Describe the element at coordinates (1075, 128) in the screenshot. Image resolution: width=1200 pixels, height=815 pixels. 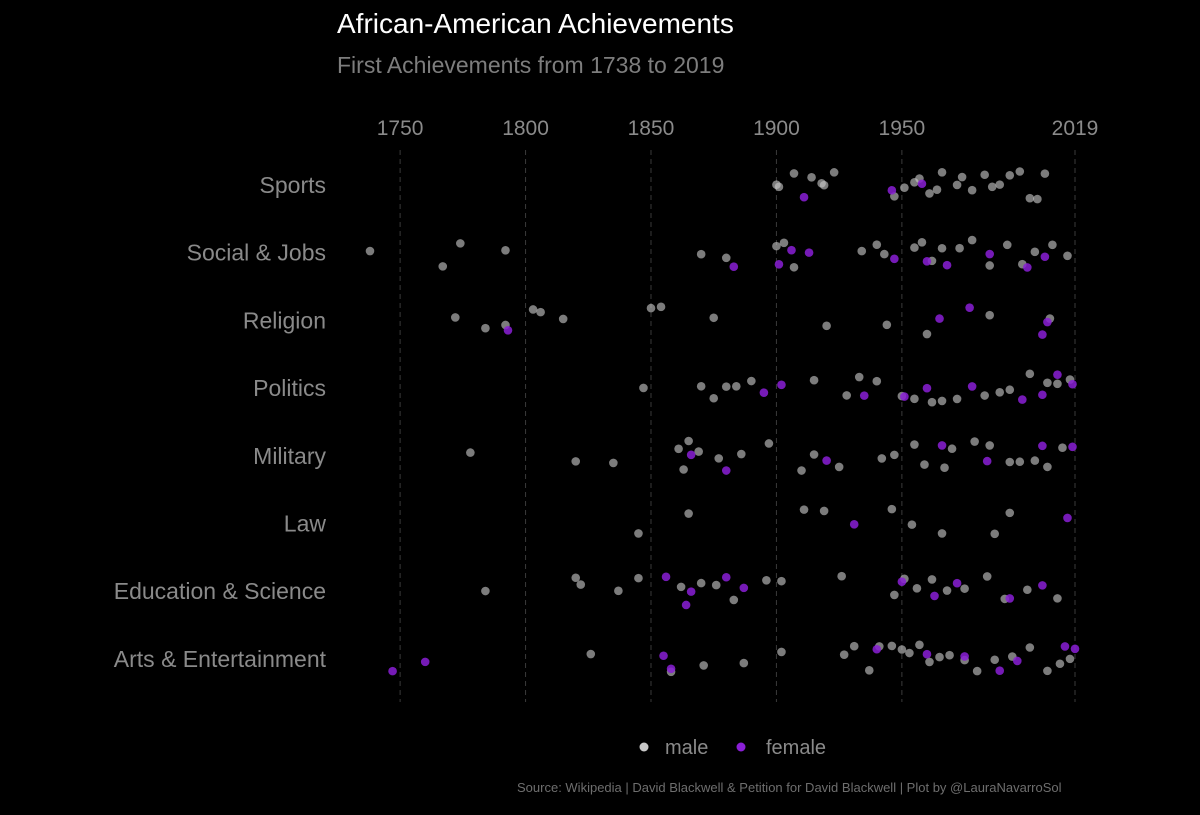
I see `x-tick-label: 2019` at that location.